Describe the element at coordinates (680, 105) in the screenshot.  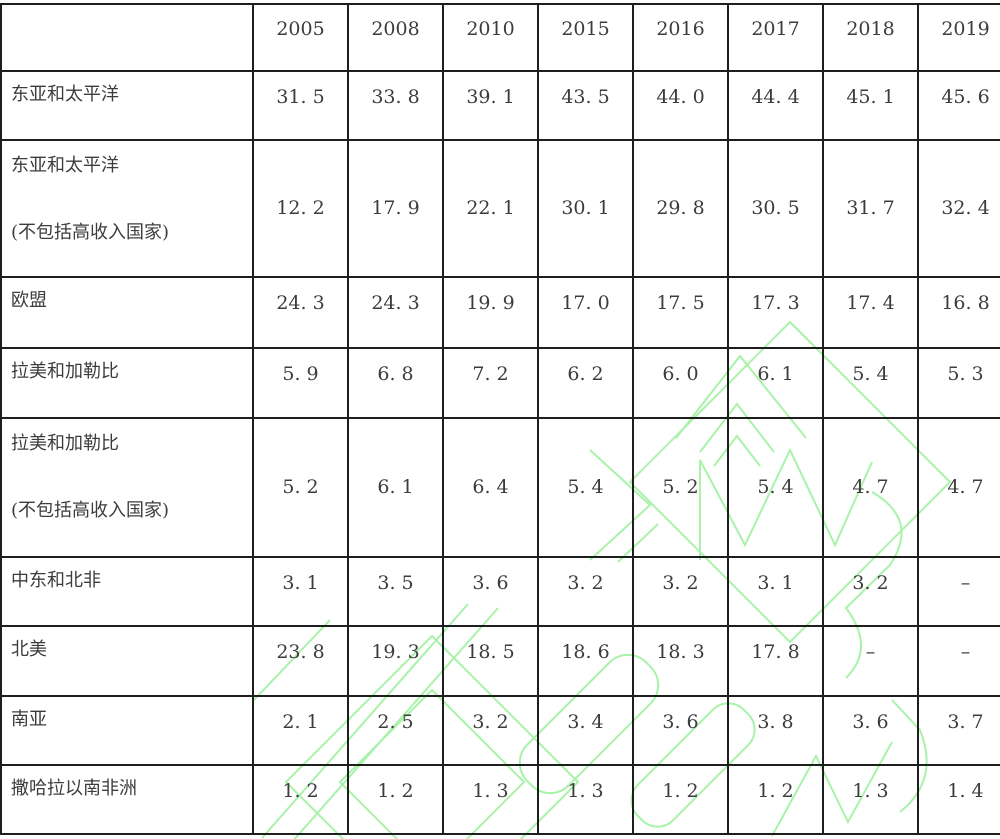
I see `value-cell: 44. 0` at that location.